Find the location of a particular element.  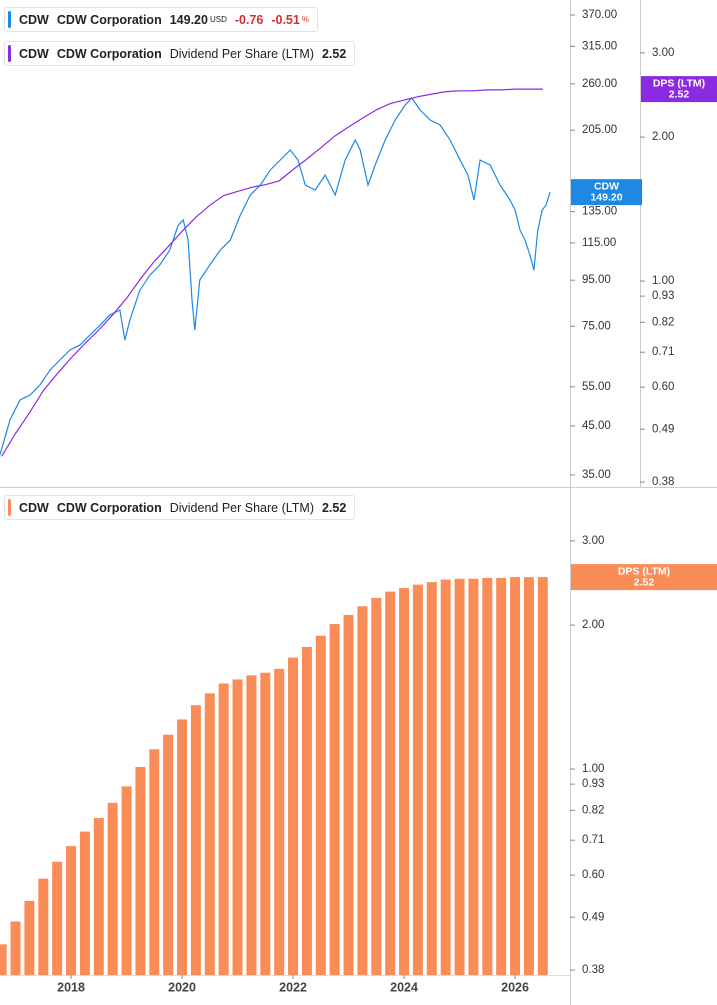

tag-value: 149.20 is located at coordinates (606, 197).